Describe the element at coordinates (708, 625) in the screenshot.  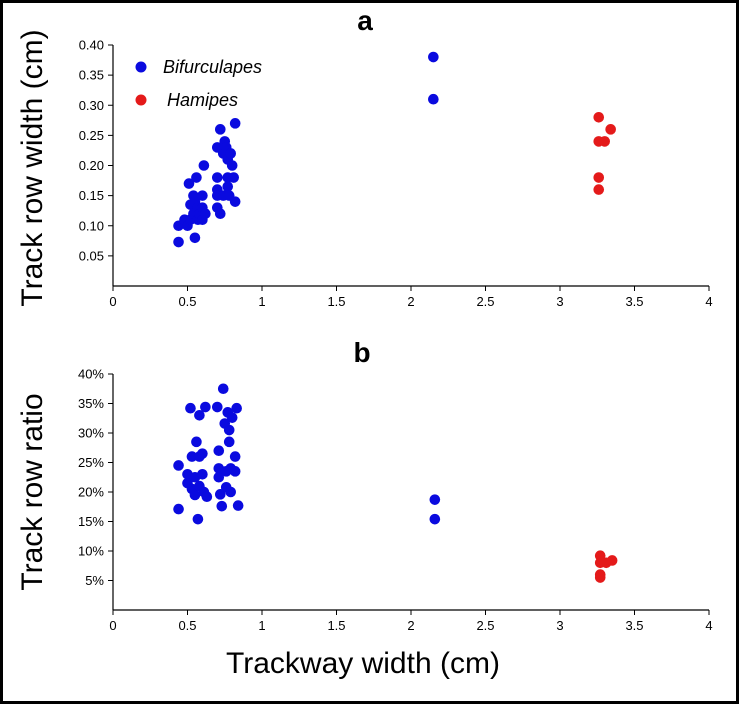
I see `panel-b-x-tick-label: 4` at that location.